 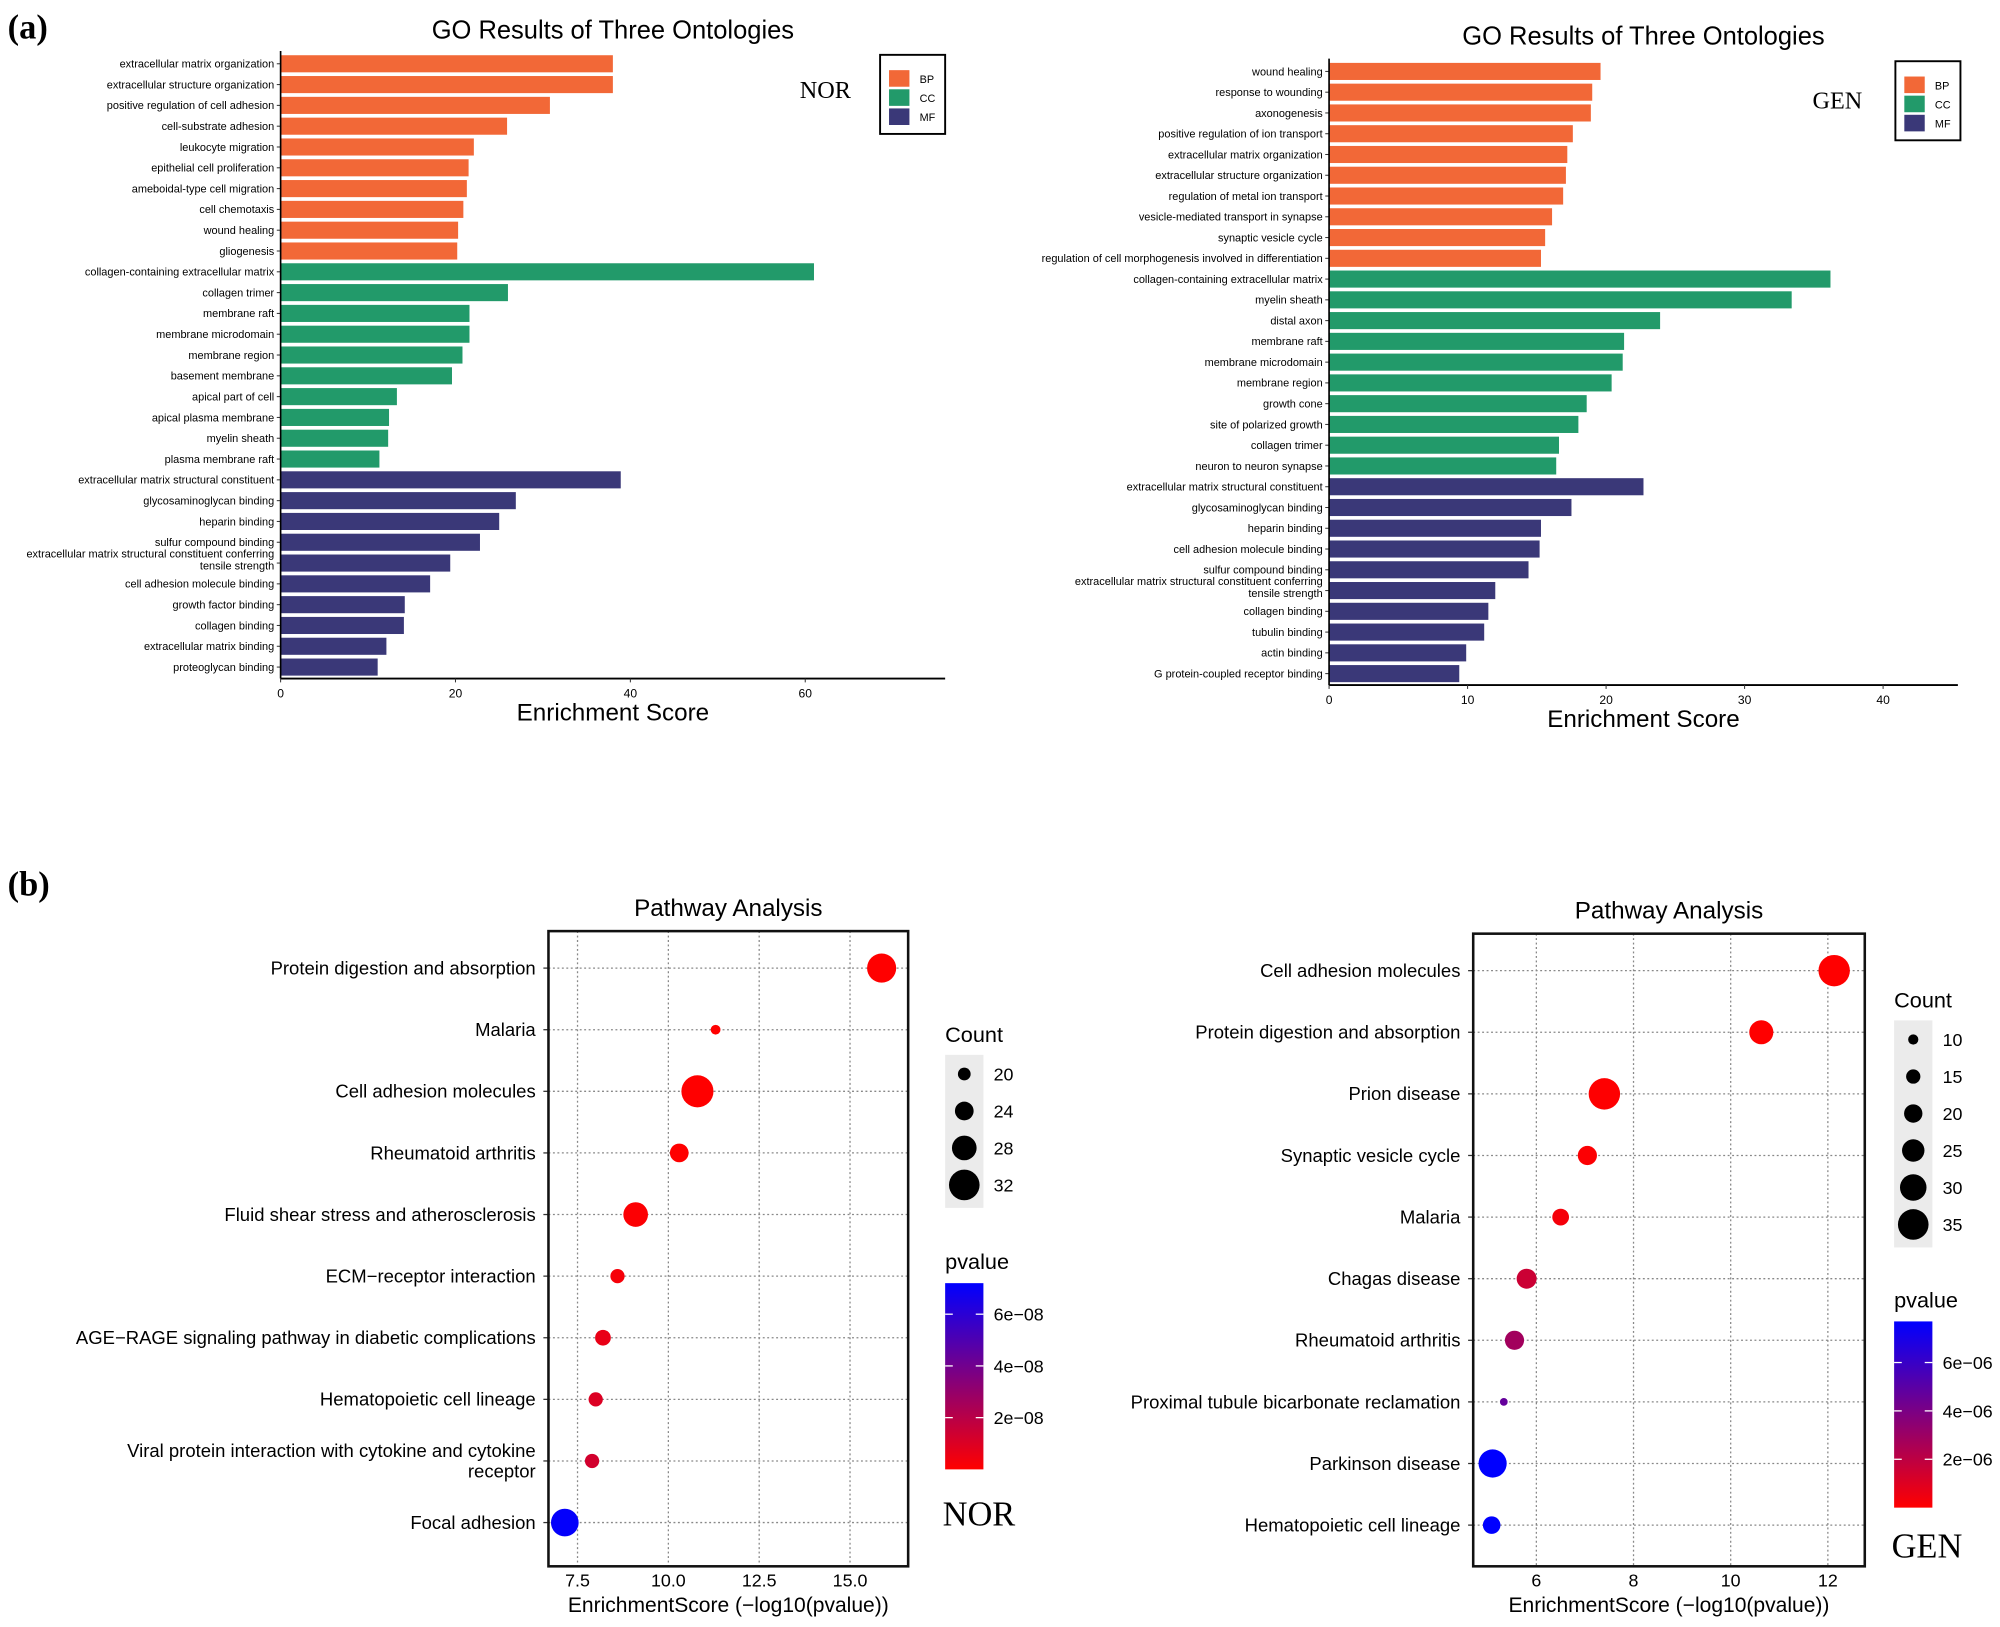 I want to click on x-tick-label: 0, so click(x=1329, y=700).